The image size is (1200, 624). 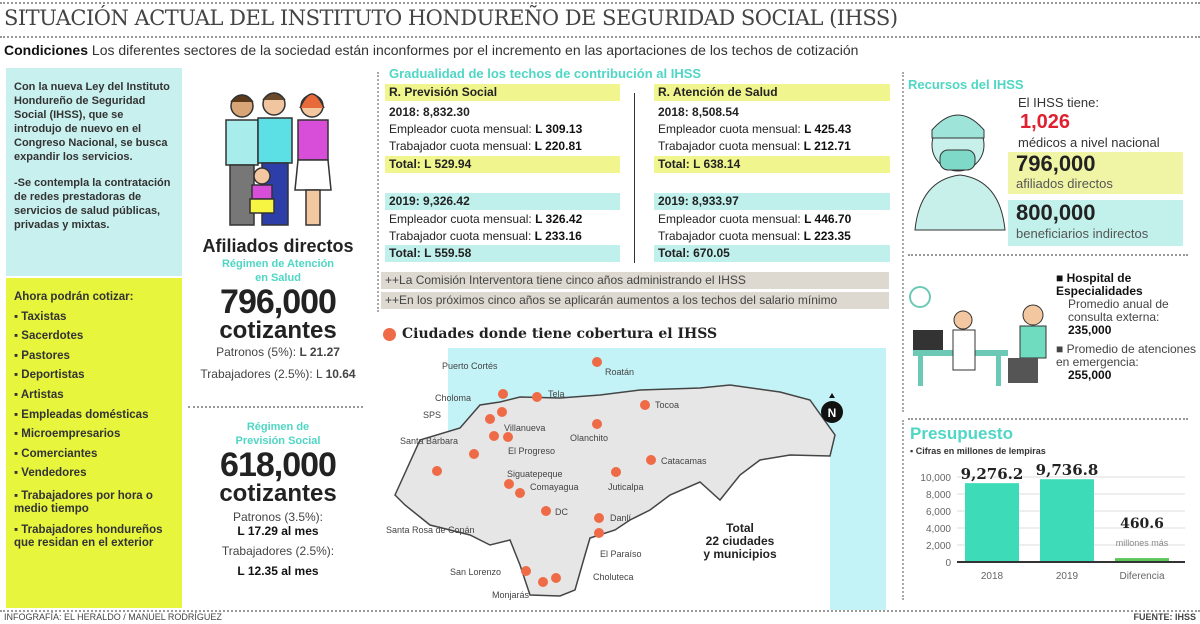 What do you see at coordinates (992, 474) in the screenshot?
I see `value-label: 9,276.2` at bounding box center [992, 474].